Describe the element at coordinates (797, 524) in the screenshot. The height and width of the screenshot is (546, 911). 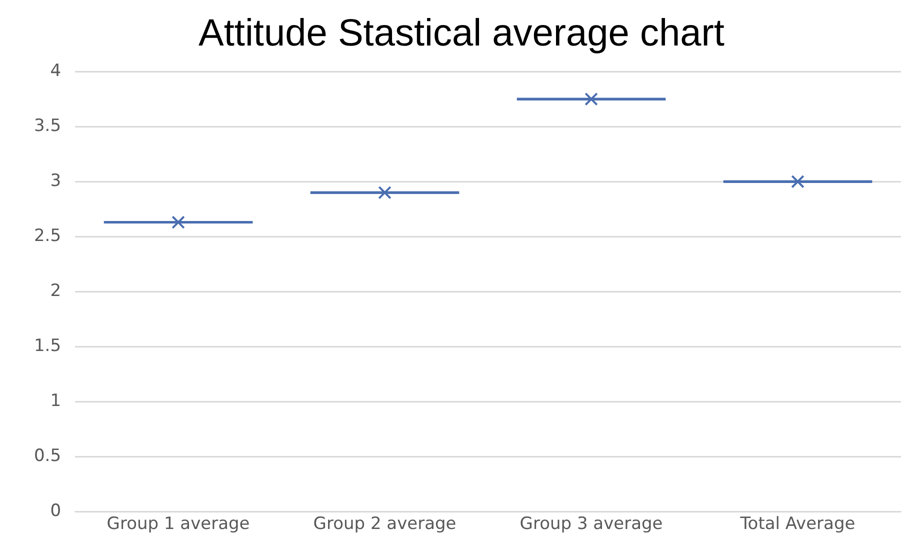
I see `x-tick-label: Total Average` at that location.